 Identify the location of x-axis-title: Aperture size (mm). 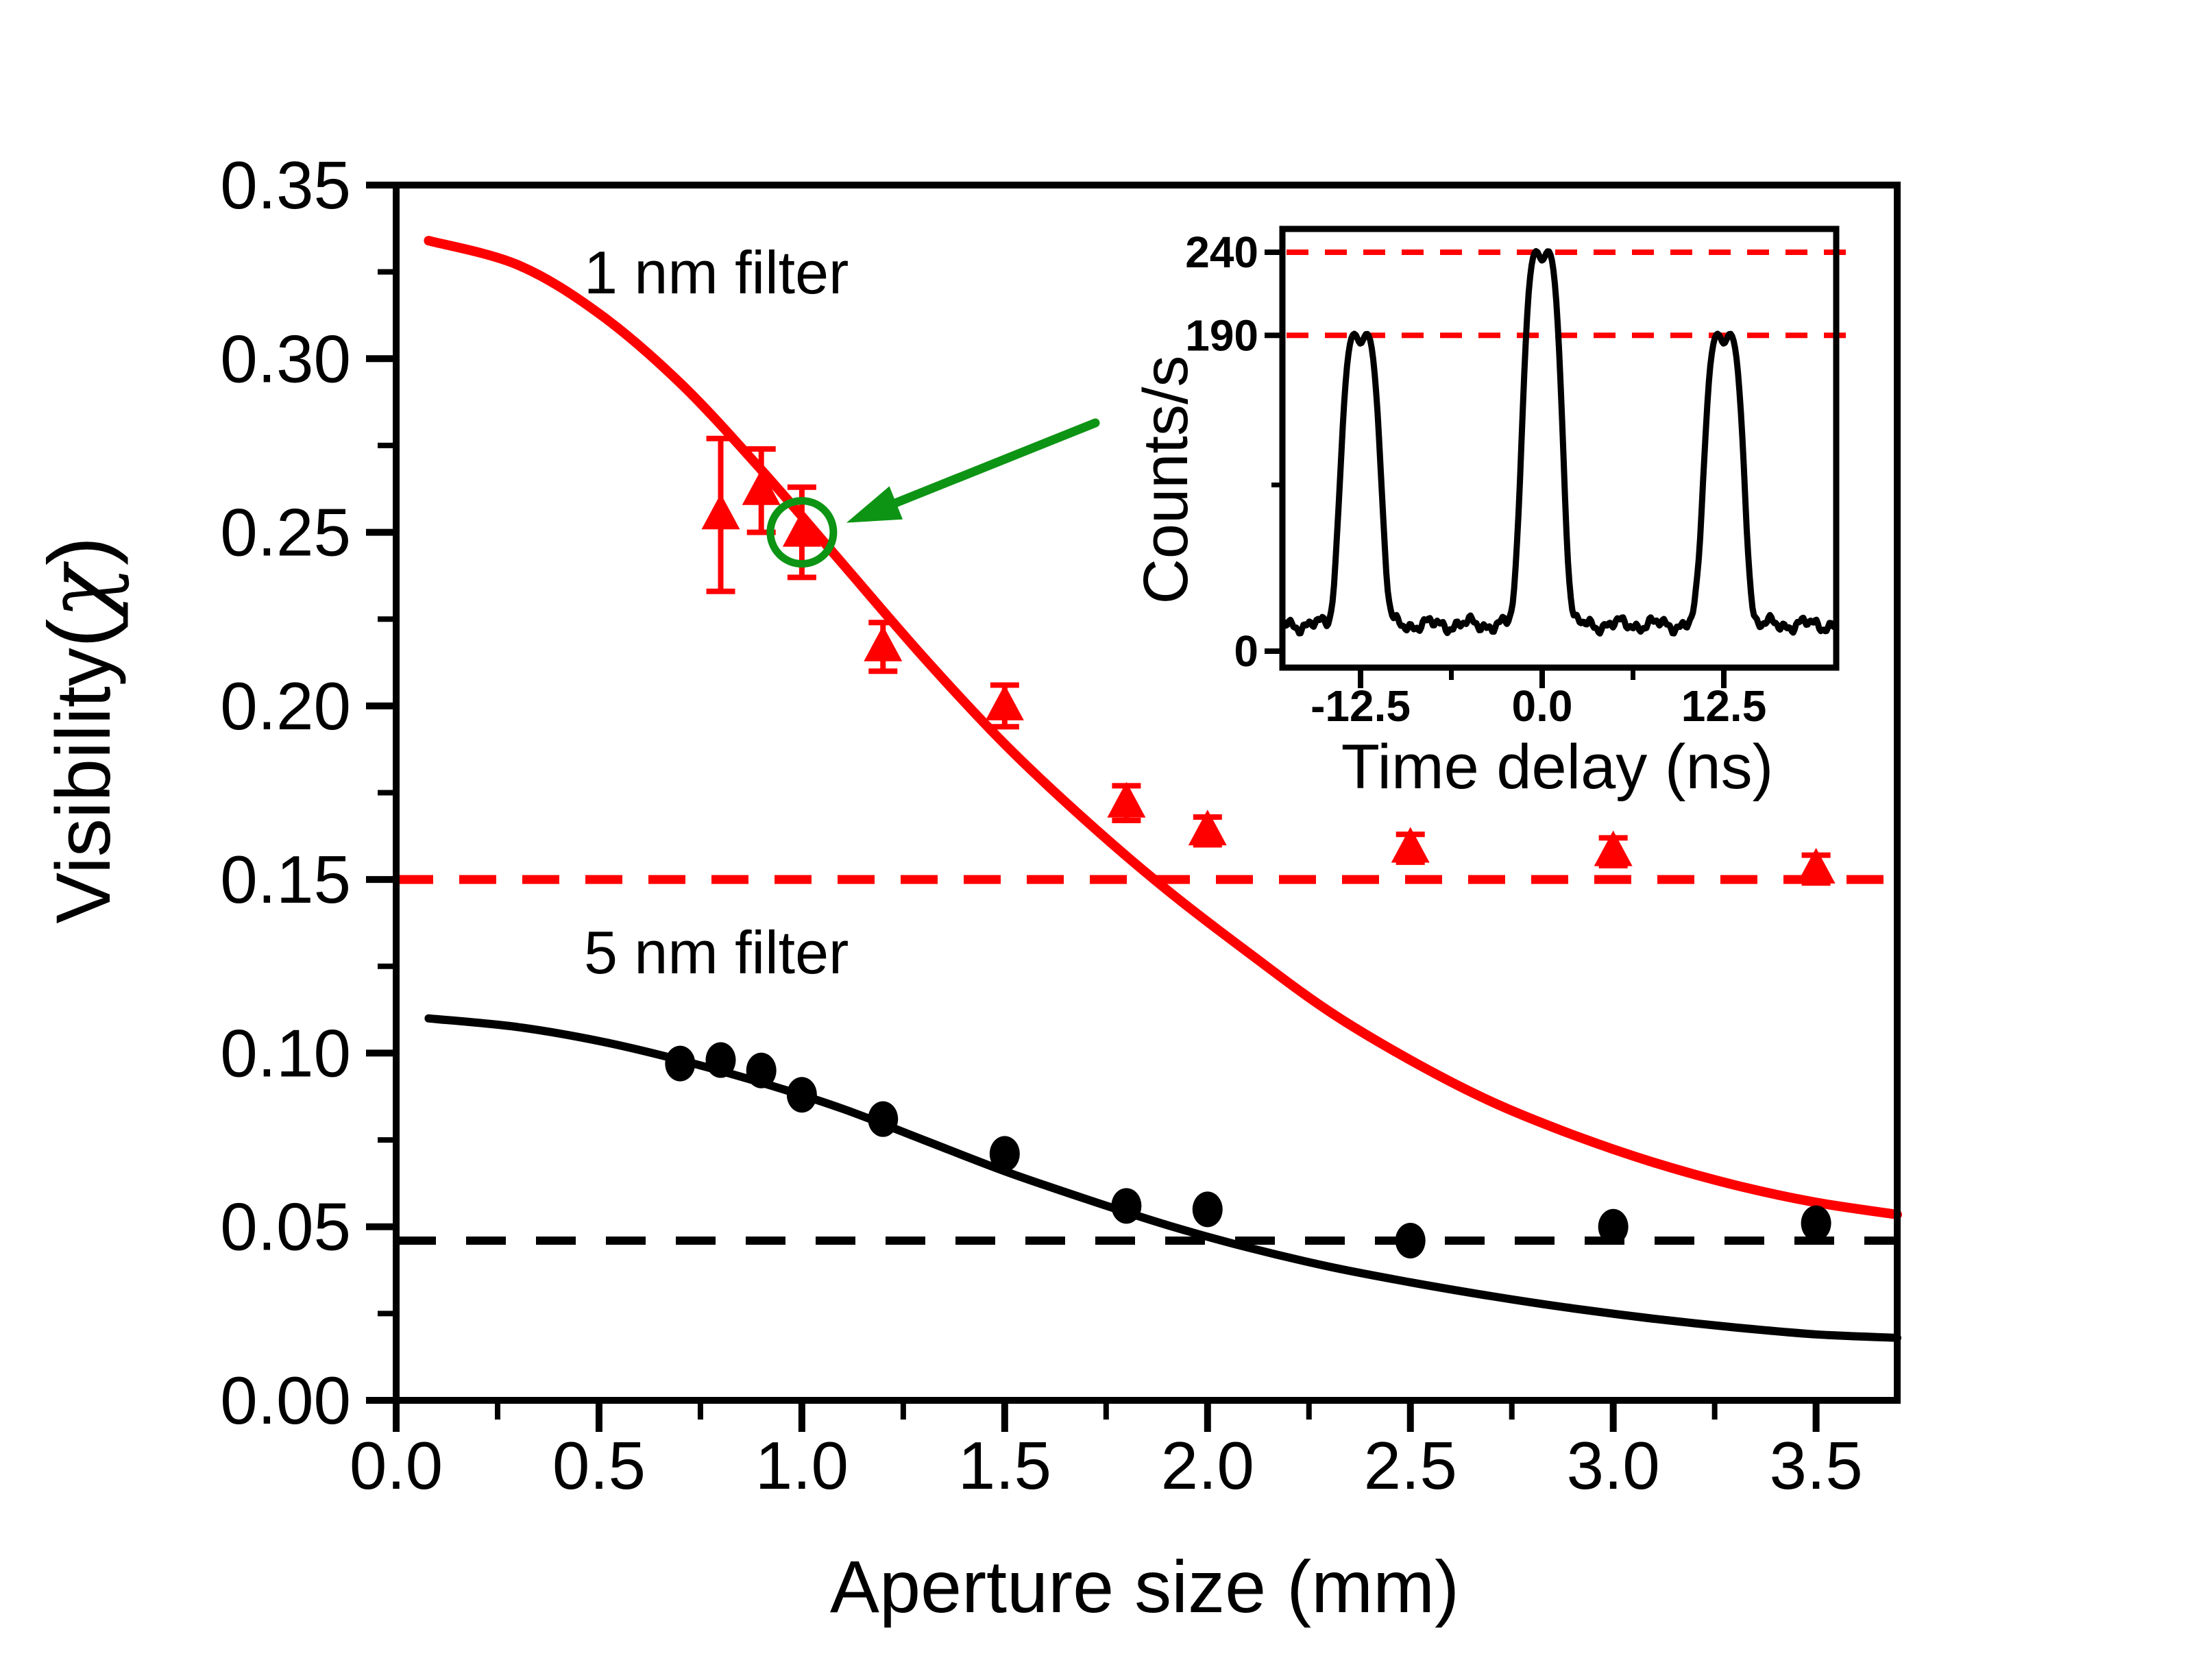
(1144, 1586).